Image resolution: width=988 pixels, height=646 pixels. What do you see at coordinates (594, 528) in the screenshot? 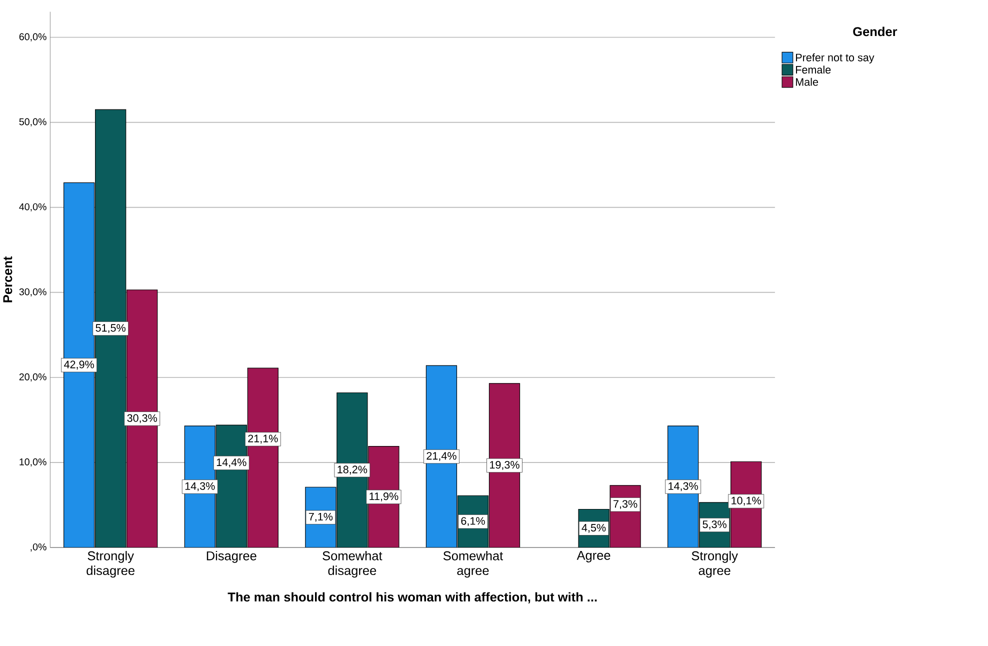
I see `data-label: 4,5%` at bounding box center [594, 528].